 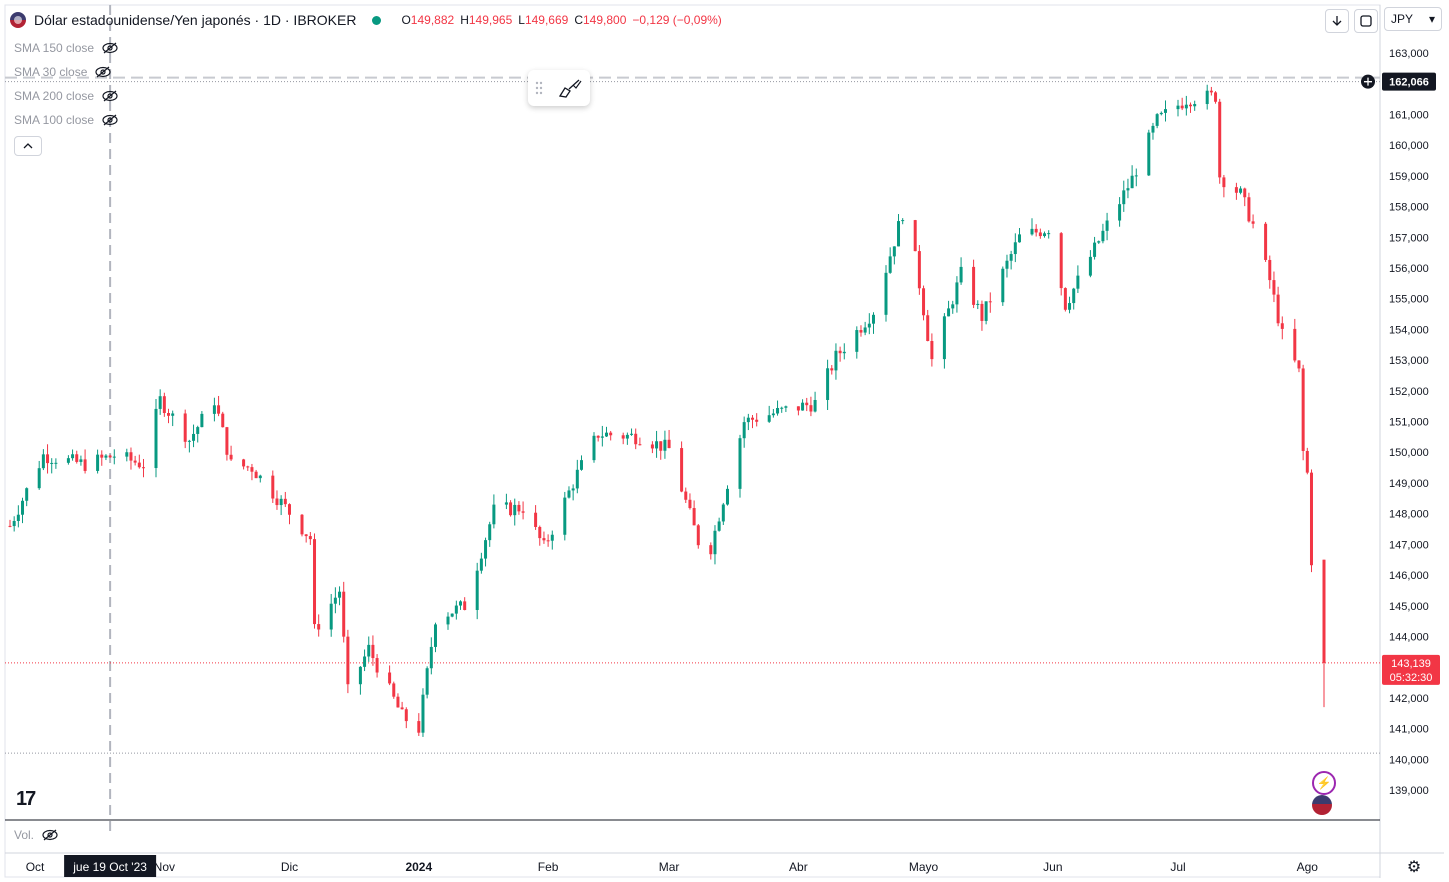 I want to click on currency-select: JPY ▾, so click(x=1413, y=19).